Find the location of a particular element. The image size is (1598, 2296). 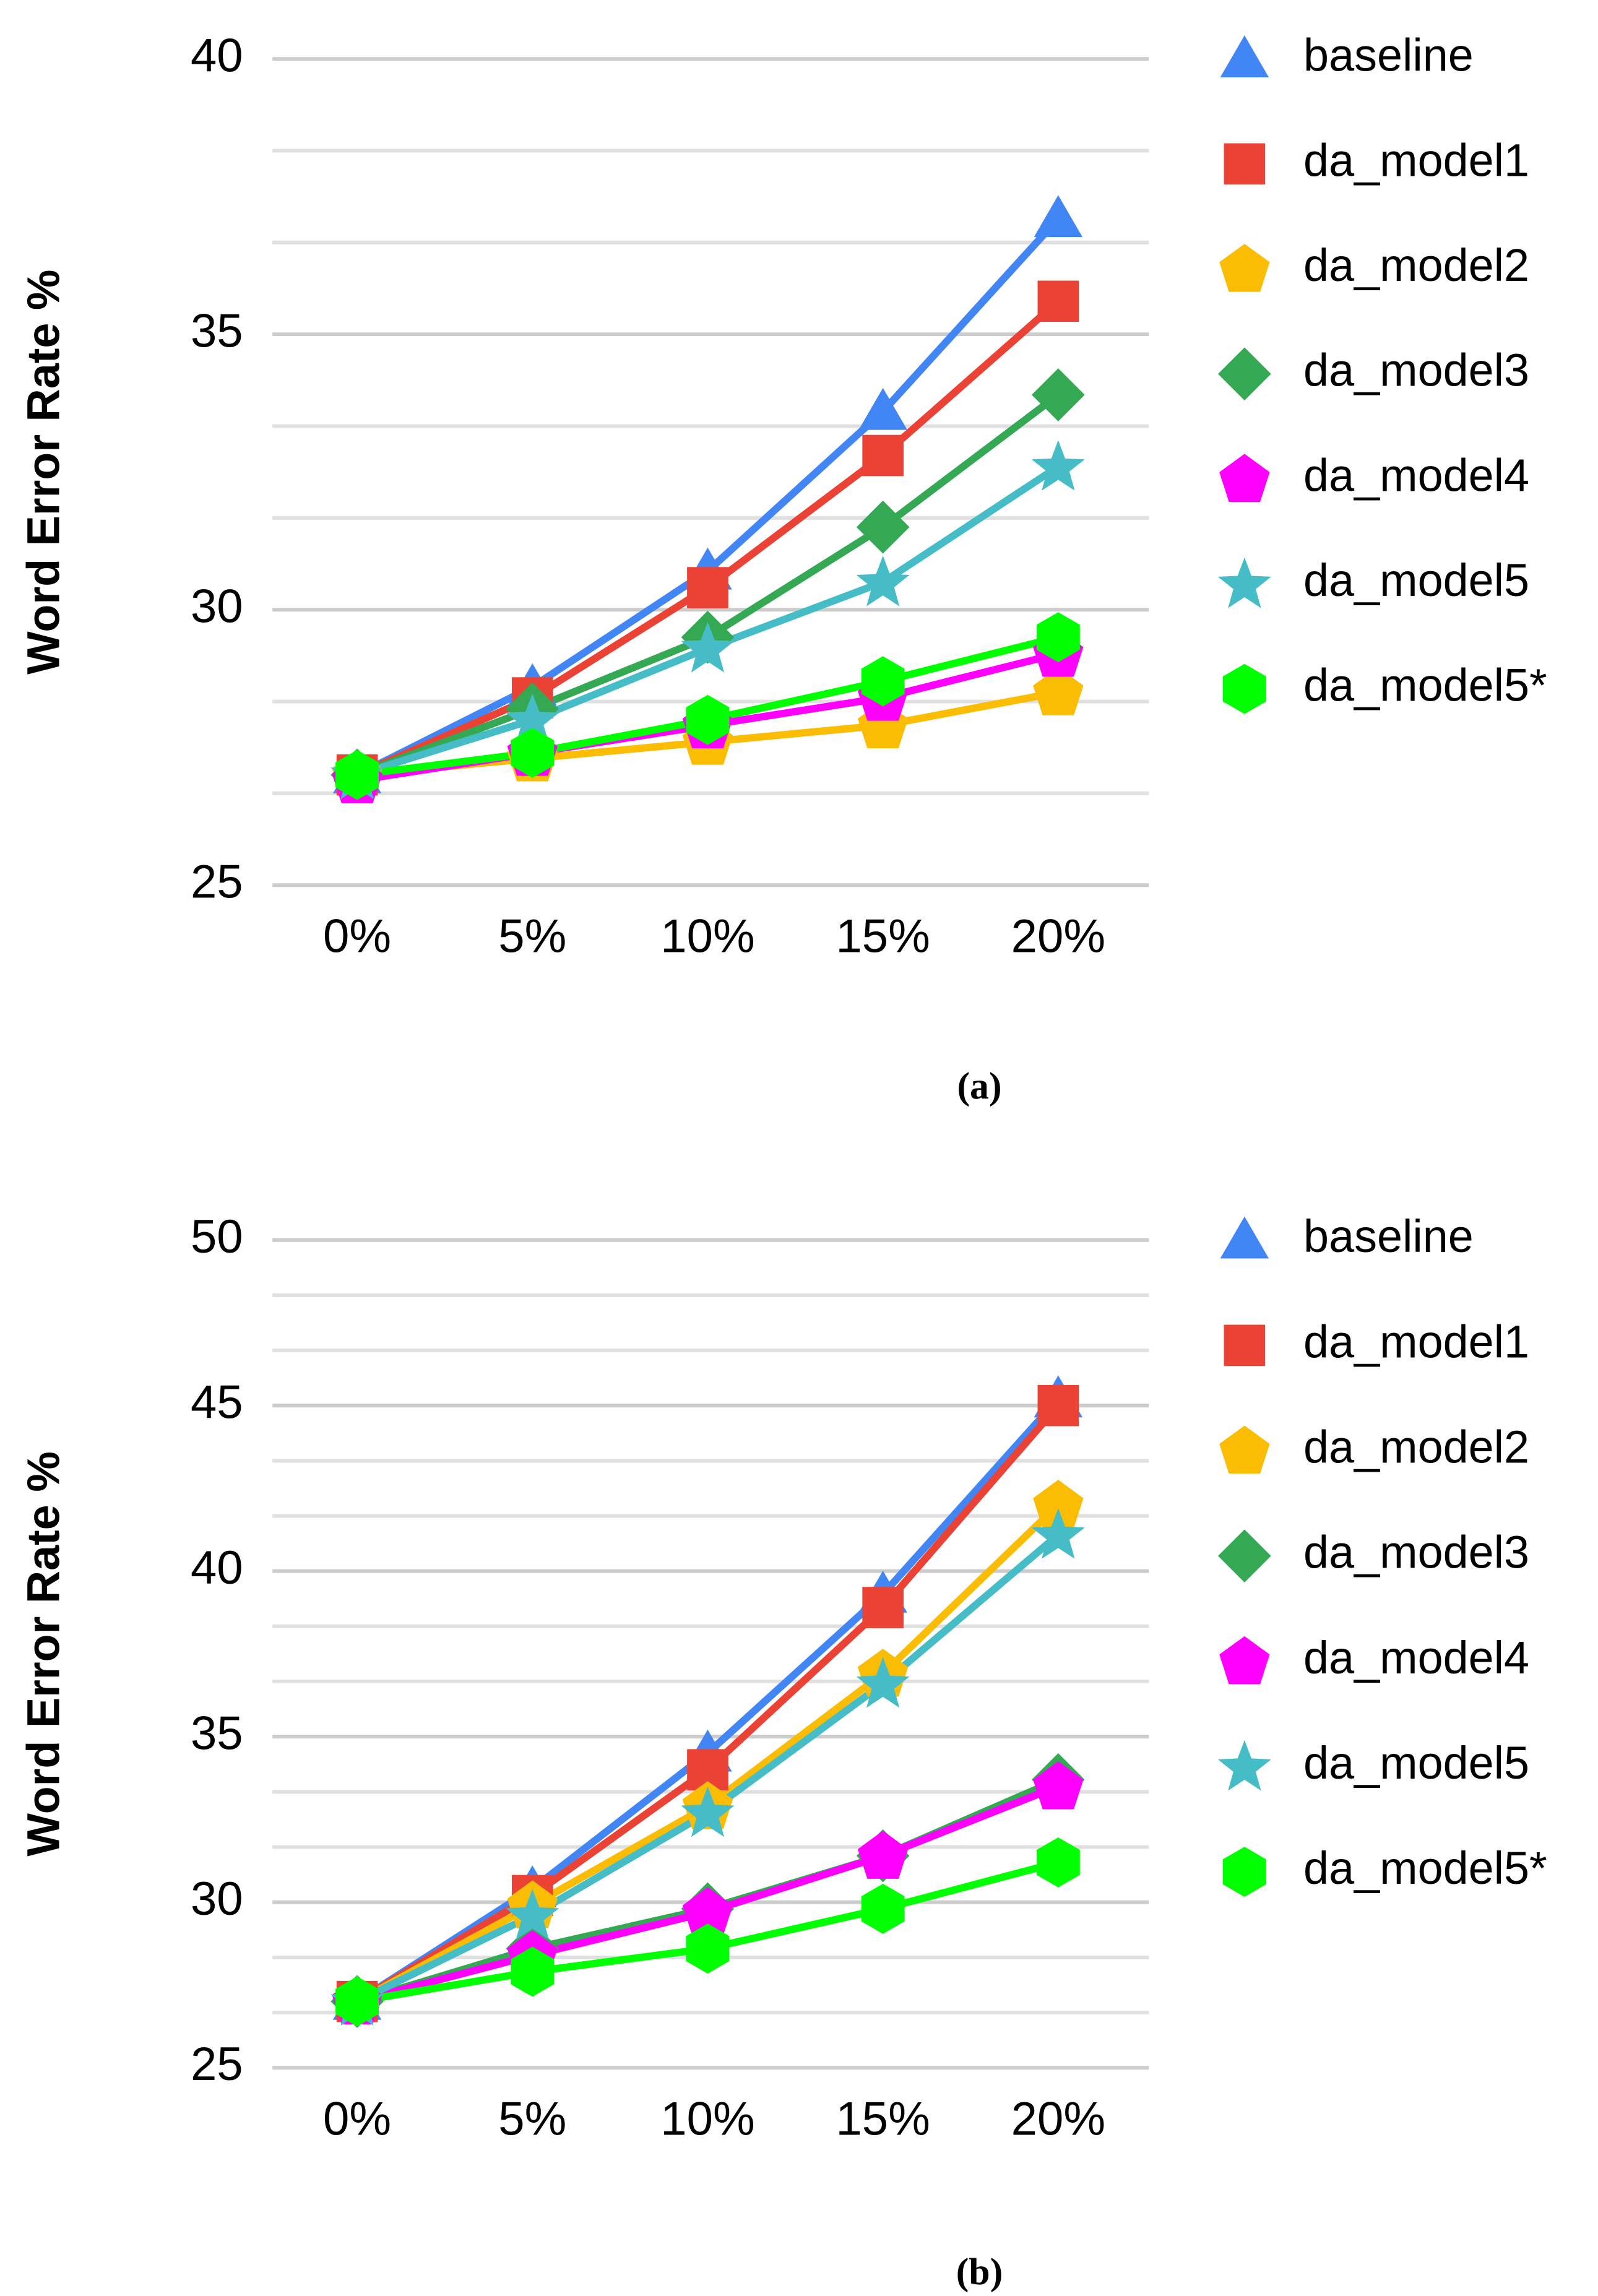

caption: (b) is located at coordinates (979, 2272).